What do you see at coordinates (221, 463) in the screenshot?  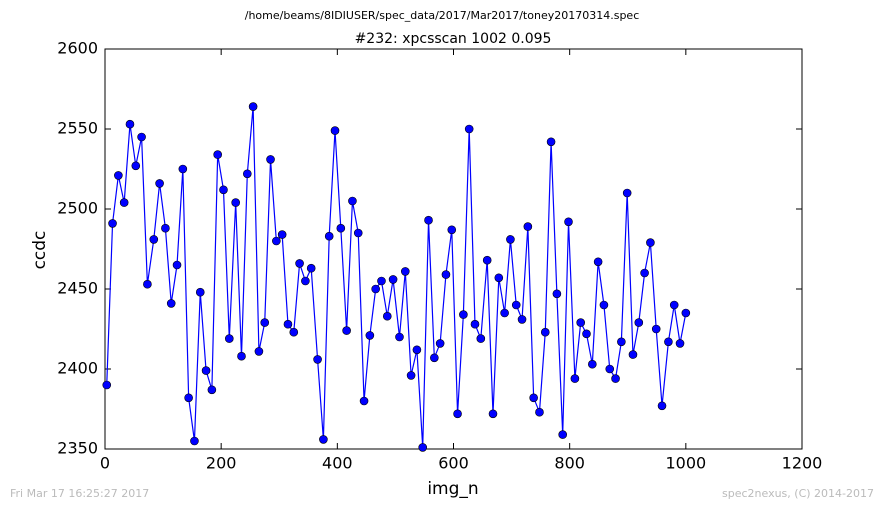 I see `x-tick-label: 200` at bounding box center [221, 463].